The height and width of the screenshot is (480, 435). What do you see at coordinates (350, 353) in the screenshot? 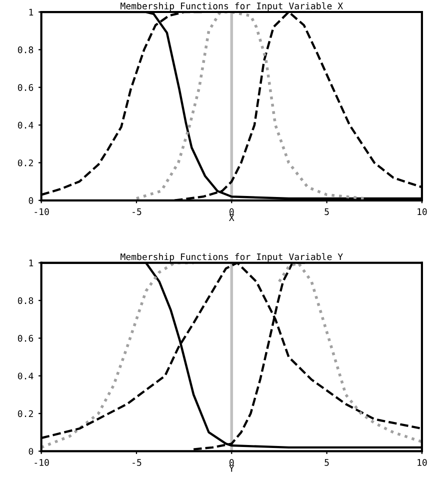
I see `line-series` at bounding box center [350, 353].